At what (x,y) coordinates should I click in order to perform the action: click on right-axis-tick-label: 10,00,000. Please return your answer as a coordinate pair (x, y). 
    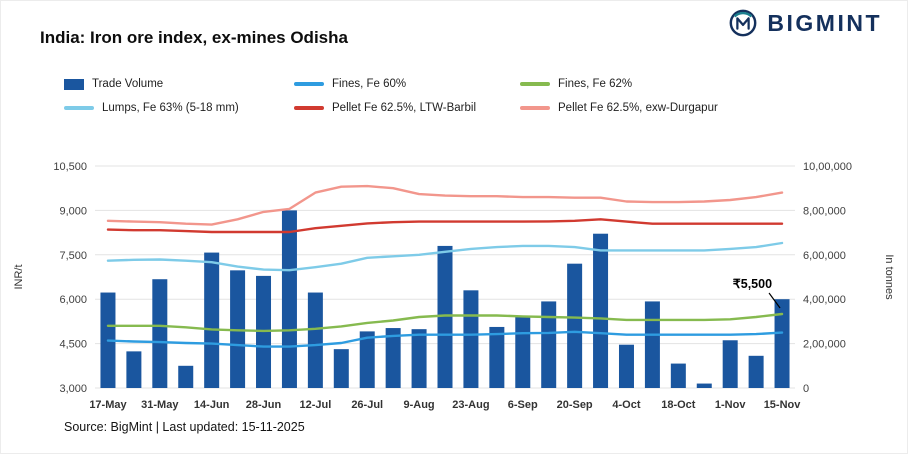
    Looking at the image, I should click on (827, 167).